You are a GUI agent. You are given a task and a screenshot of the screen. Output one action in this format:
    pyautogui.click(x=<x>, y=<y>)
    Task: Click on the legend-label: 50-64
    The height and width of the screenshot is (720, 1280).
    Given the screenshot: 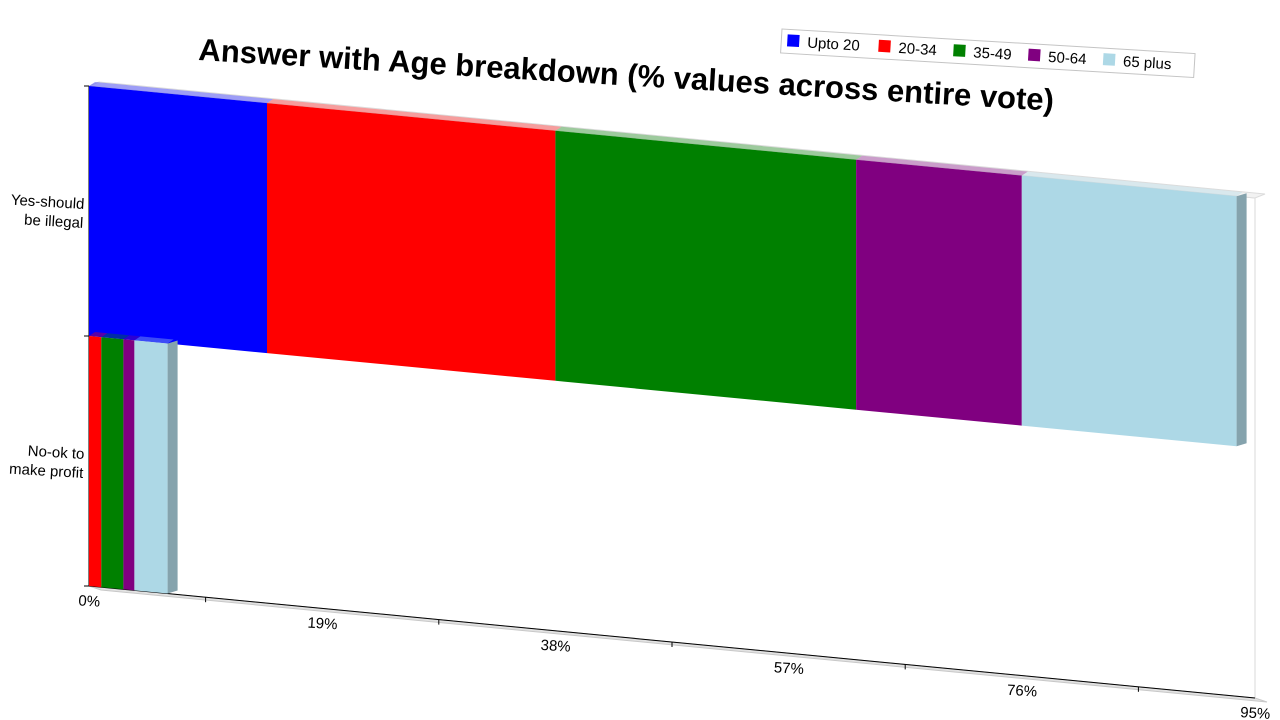 What is the action you would take?
    pyautogui.click(x=1067, y=58)
    